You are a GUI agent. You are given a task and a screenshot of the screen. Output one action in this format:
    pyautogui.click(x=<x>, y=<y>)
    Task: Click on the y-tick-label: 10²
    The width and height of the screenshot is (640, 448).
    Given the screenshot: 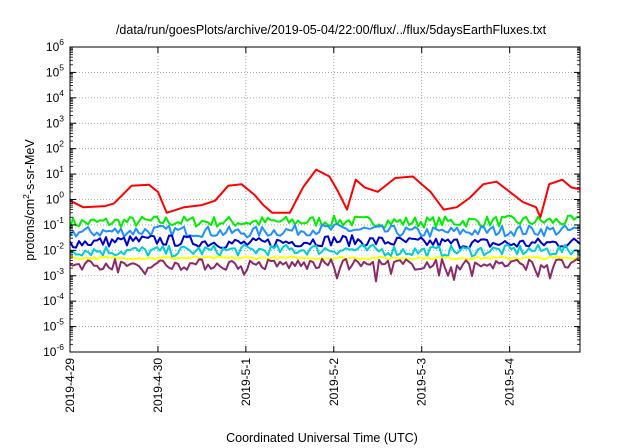 What is the action you would take?
    pyautogui.click(x=55, y=147)
    